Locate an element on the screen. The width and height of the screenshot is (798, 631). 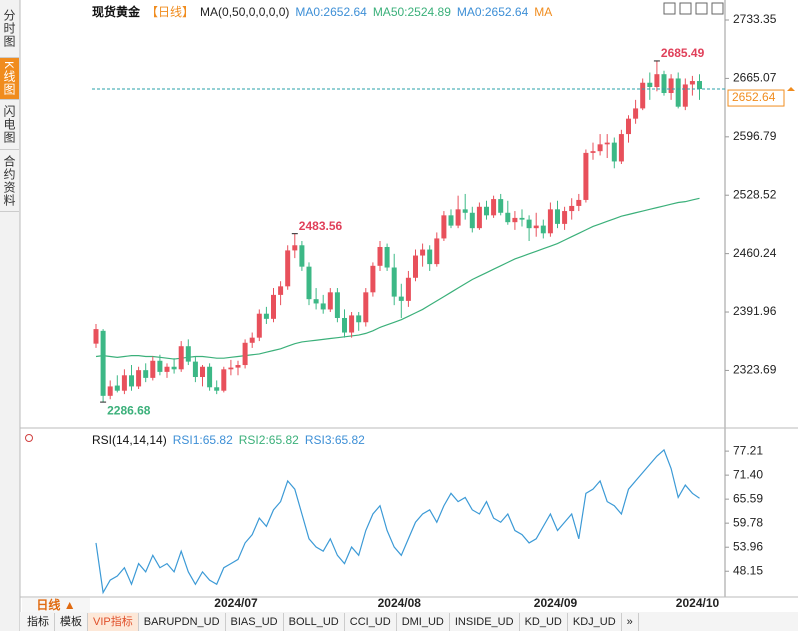
legend-item: MA(0,50,0,0,0,0) is located at coordinates (245, 11).